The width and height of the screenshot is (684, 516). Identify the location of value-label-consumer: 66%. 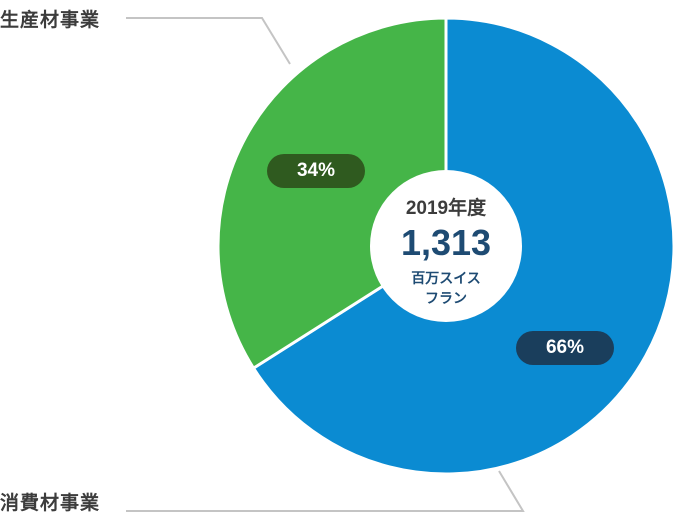
(565, 348).